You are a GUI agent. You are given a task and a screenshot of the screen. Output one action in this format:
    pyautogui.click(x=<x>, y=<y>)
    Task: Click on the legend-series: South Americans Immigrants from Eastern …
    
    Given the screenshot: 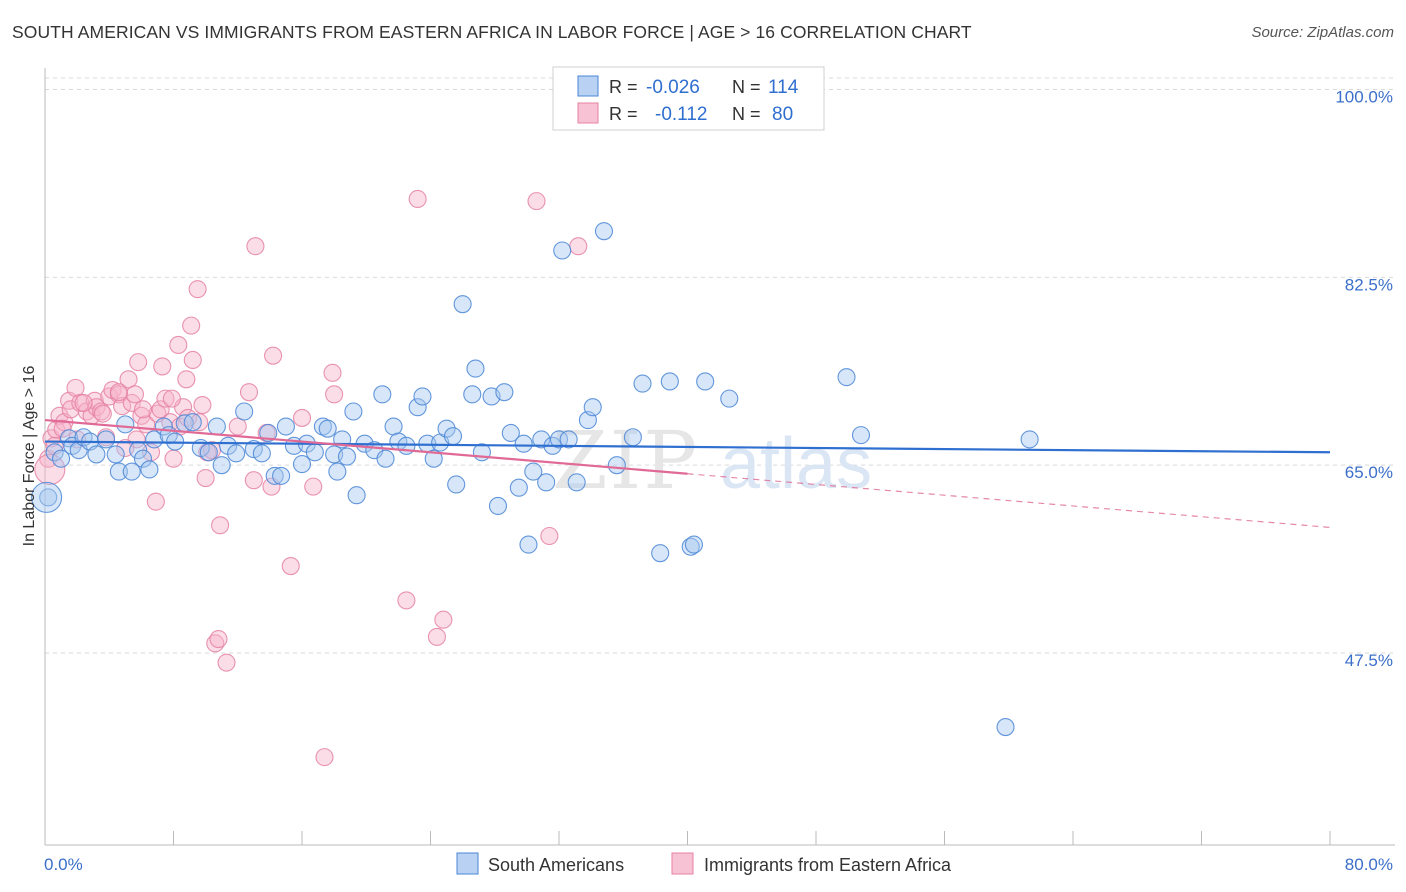 What is the action you would take?
    pyautogui.click(x=704, y=863)
    